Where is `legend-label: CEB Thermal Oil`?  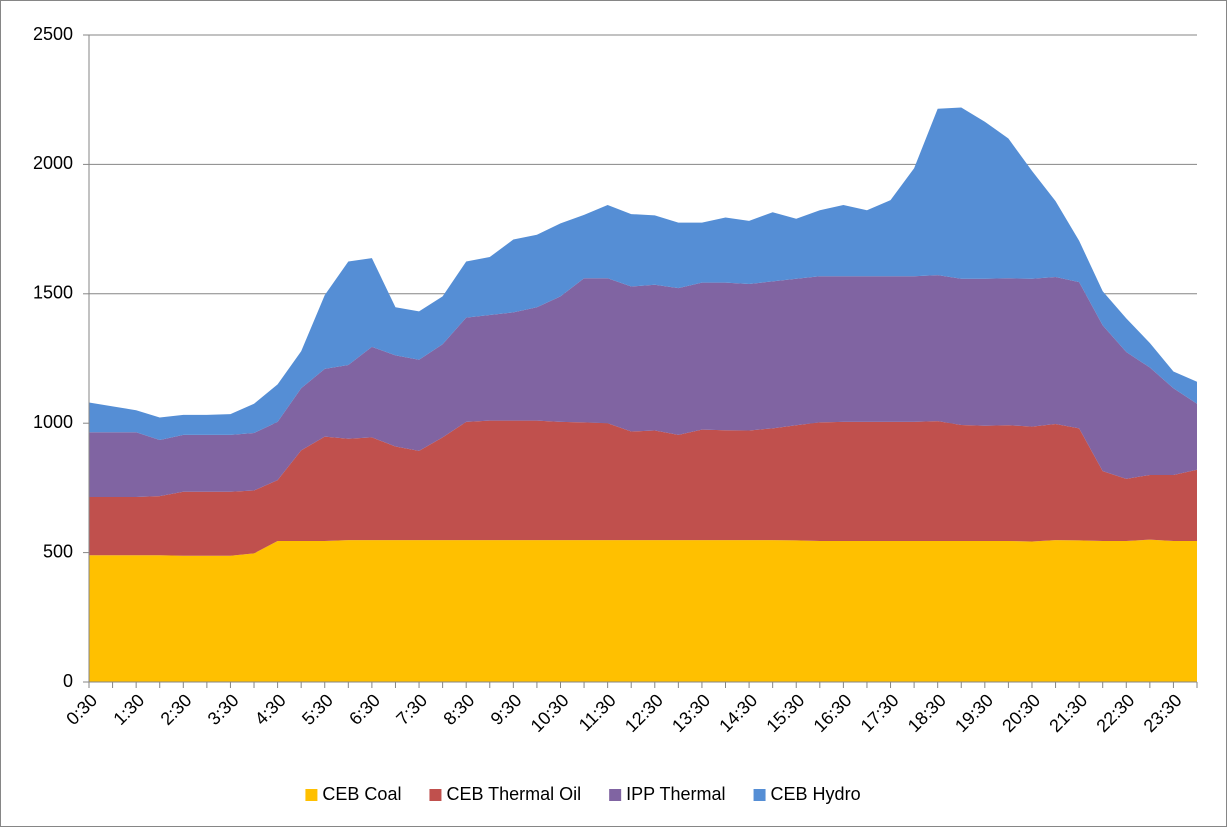
legend-label: CEB Thermal Oil is located at coordinates (513, 794).